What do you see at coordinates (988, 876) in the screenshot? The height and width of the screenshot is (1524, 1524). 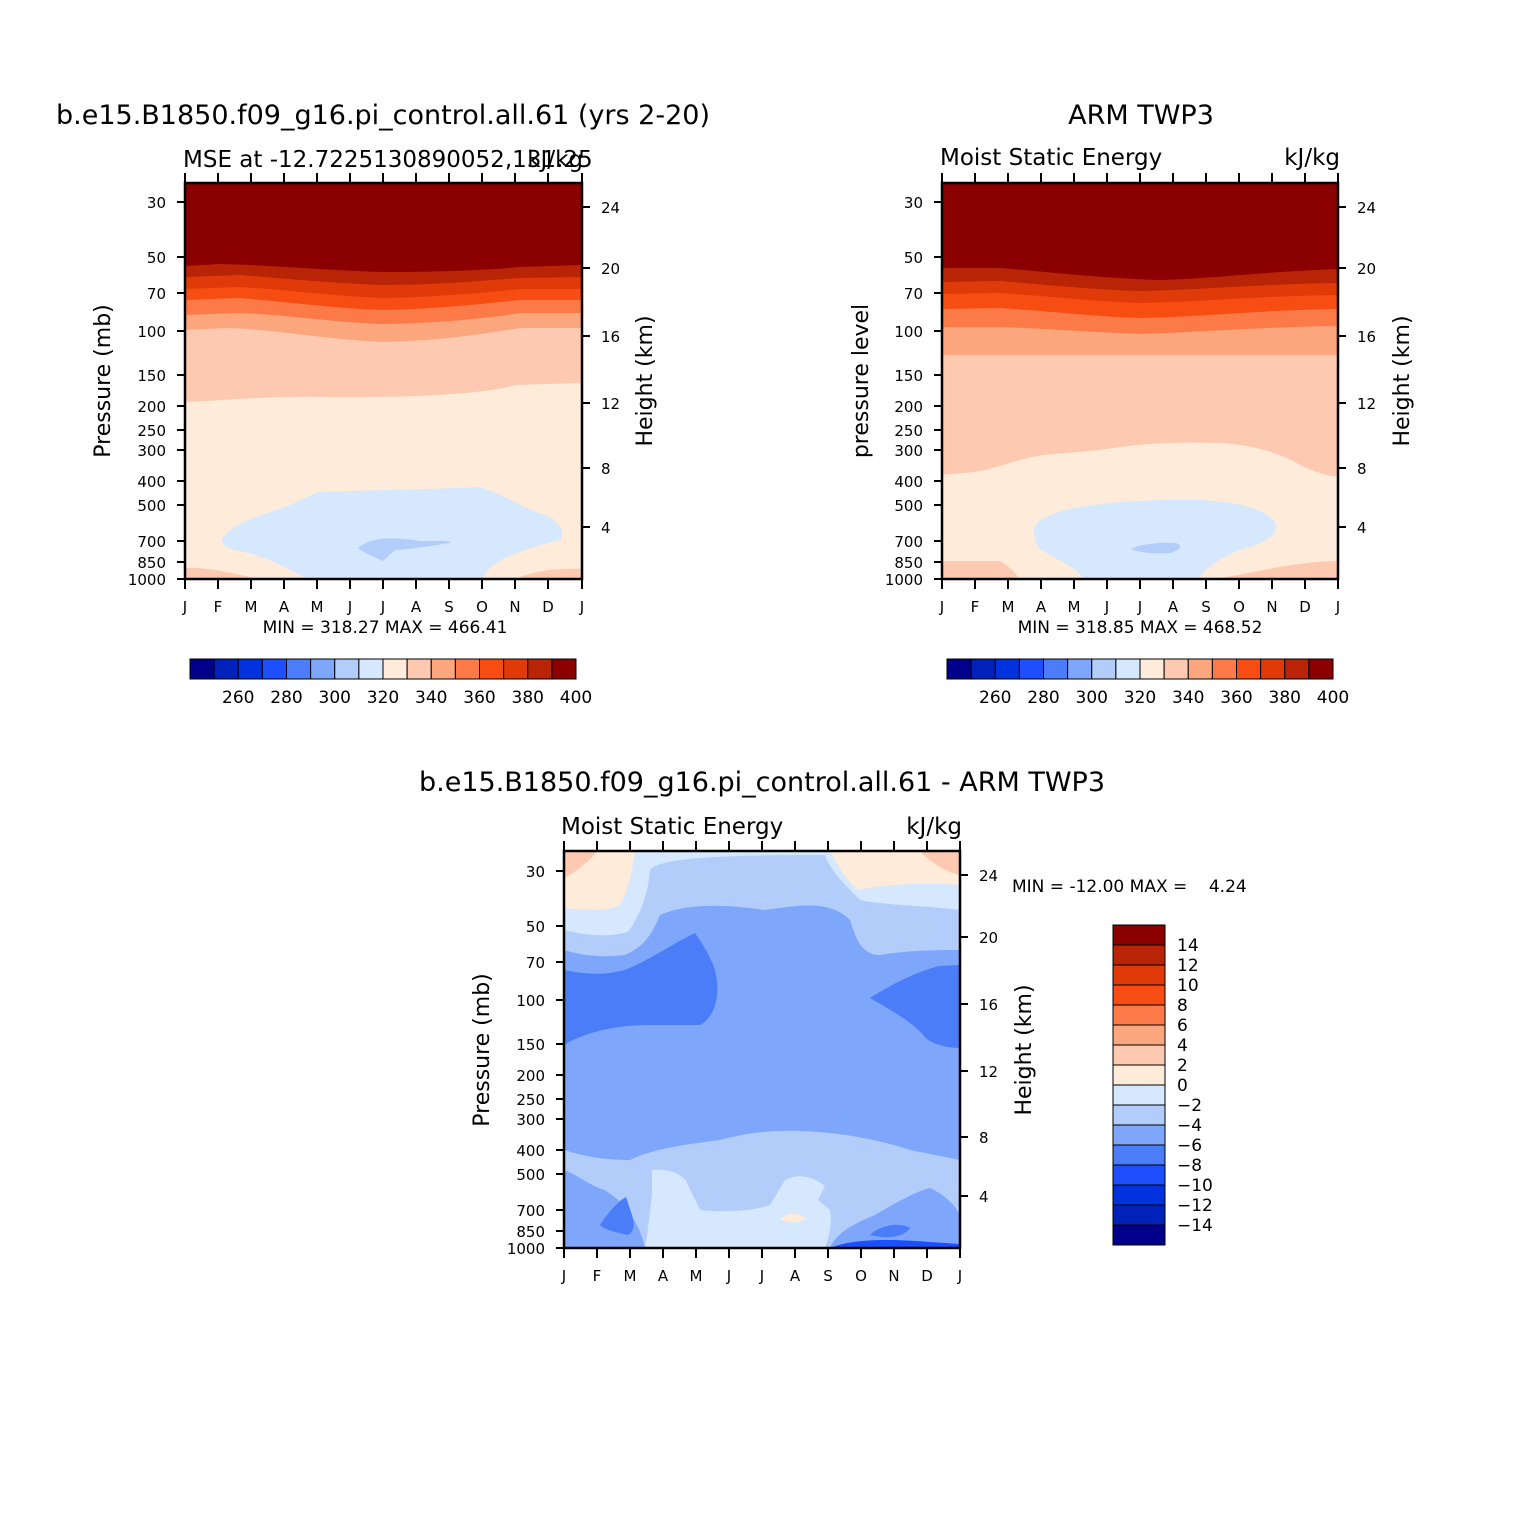 I see `y-right-tick-label: 24` at bounding box center [988, 876].